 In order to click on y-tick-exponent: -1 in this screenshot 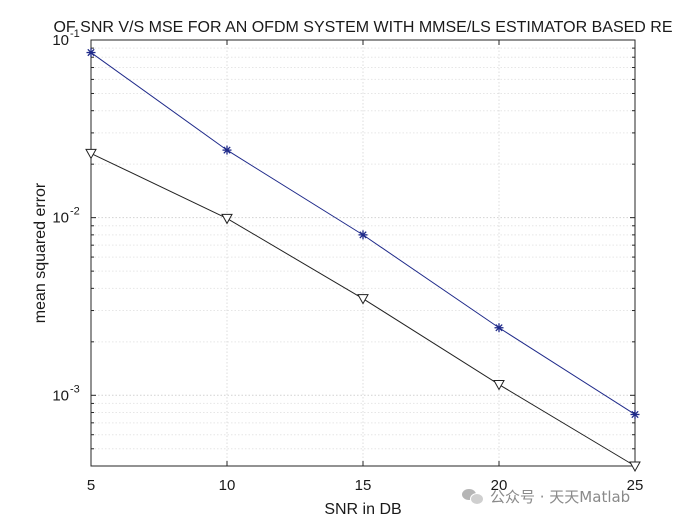, I will do `click(75, 34)`.